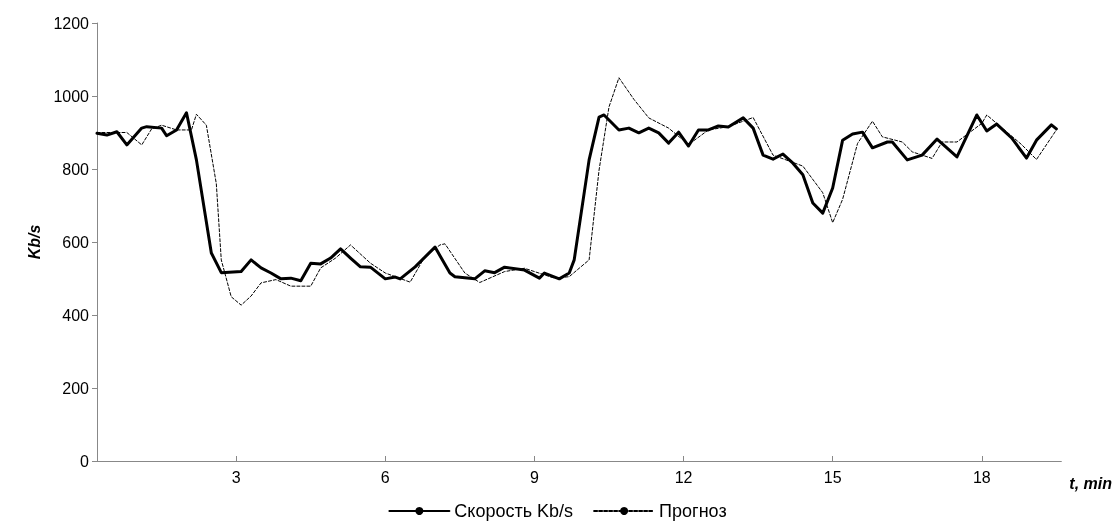 The image size is (1115, 525). Describe the element at coordinates (85, 461) in the screenshot. I see `y-tick-label: 0` at that location.